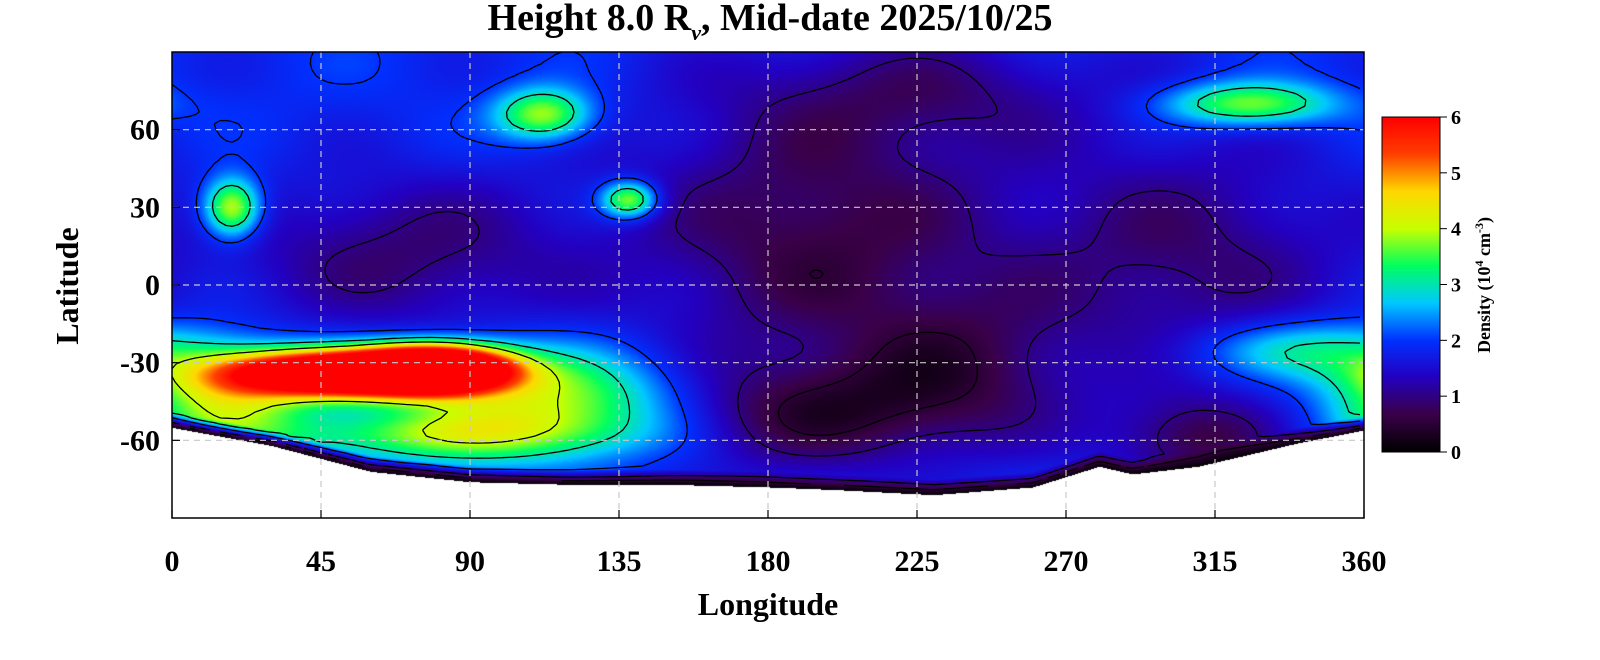  I want to click on x-tick-label: 0, so click(172, 561).